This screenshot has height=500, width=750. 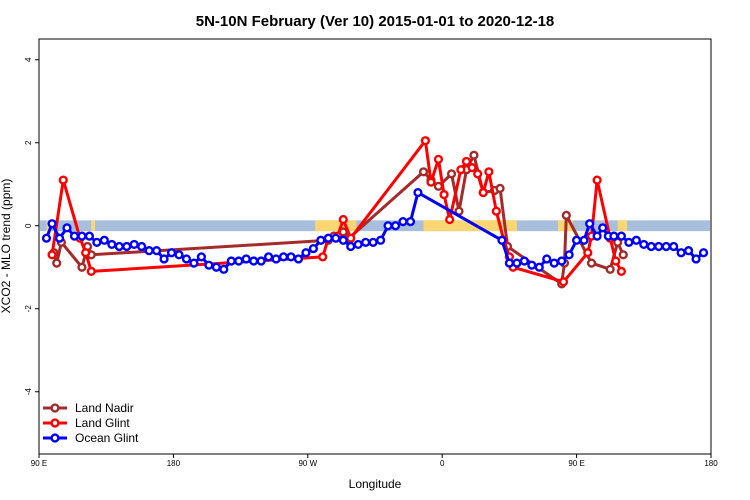 What do you see at coordinates (28, 225) in the screenshot?
I see `y-tick-label-2: 0` at bounding box center [28, 225].